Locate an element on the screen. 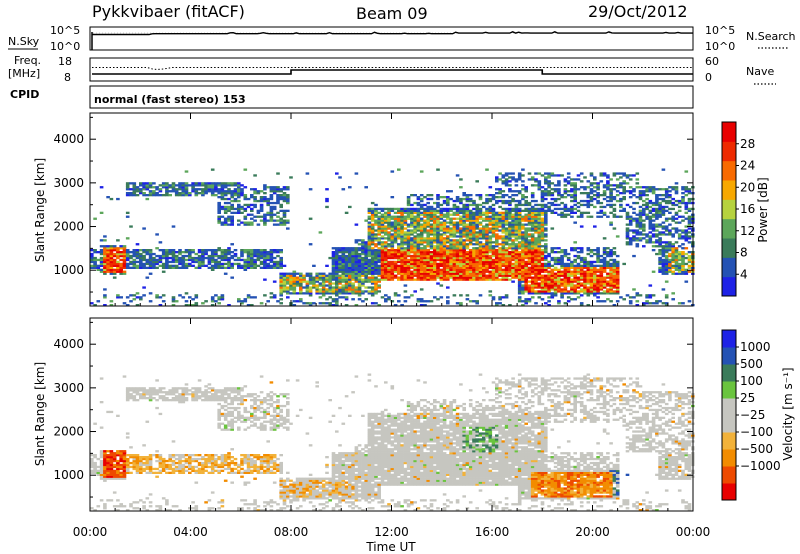  cpid-frame is located at coordinates (391, 97).